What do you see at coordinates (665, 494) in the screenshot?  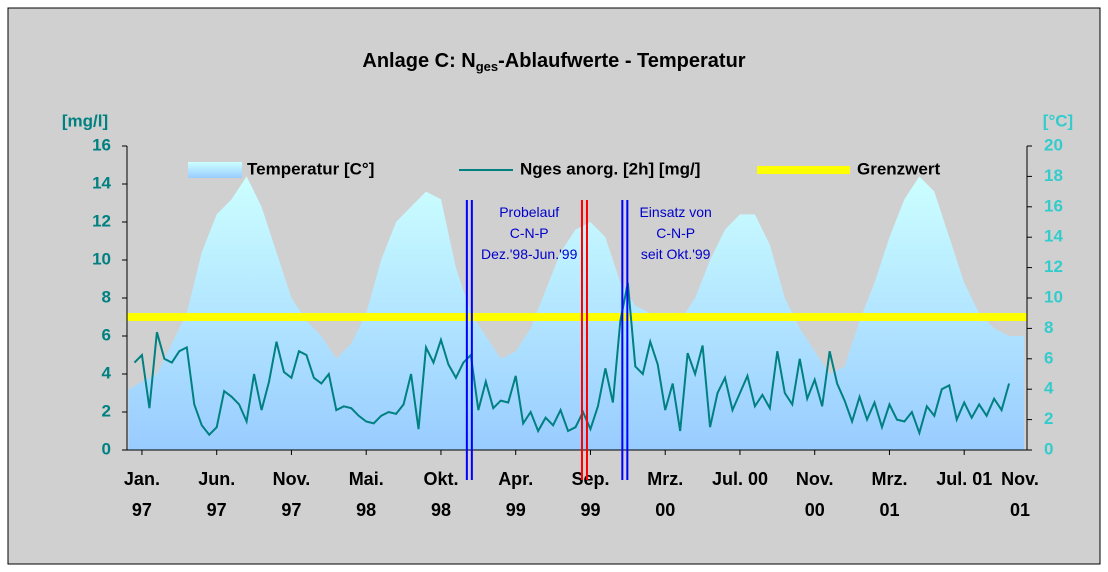 I see `x-tick-label: Mrz. 00` at bounding box center [665, 494].